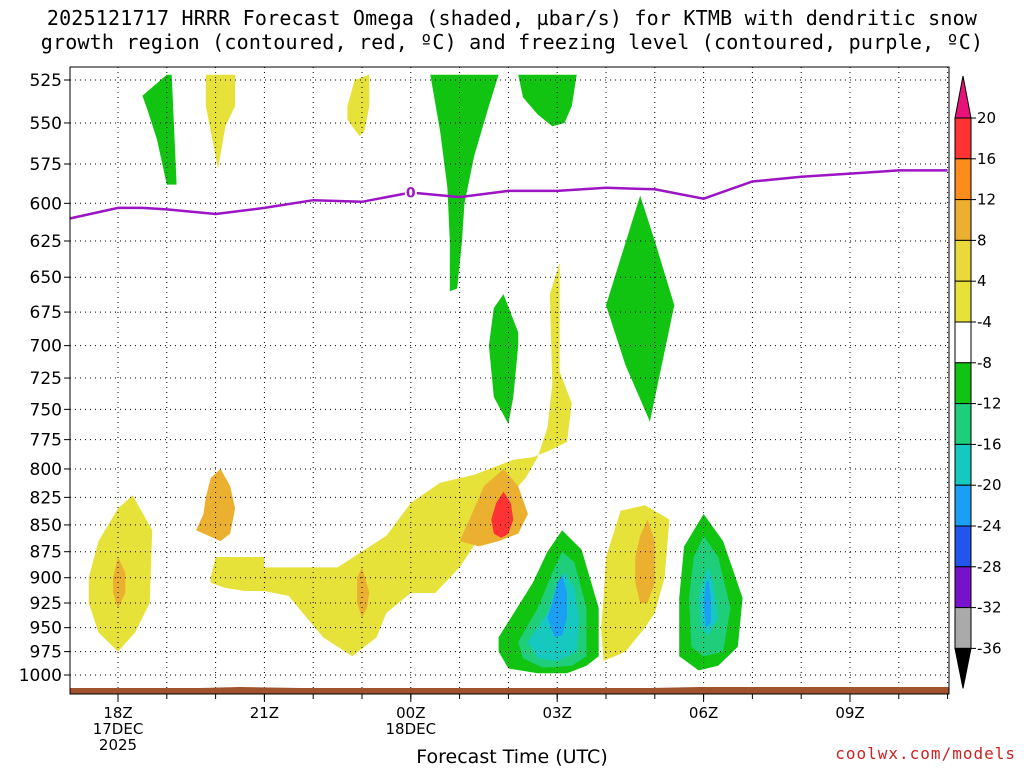  What do you see at coordinates (989, 444) in the screenshot?
I see `colorbar-label-8: -16` at bounding box center [989, 444].